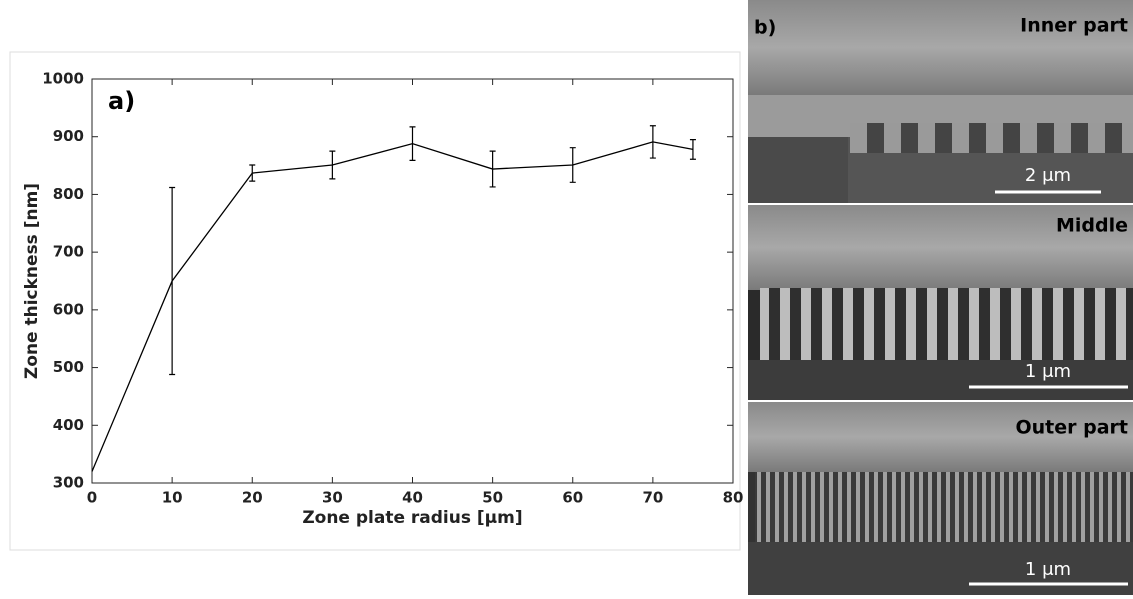 Image resolution: width=1133 pixels, height=599 pixels. Describe the element at coordinates (412, 498) in the screenshot. I see `x-tick-label: 40` at that location.